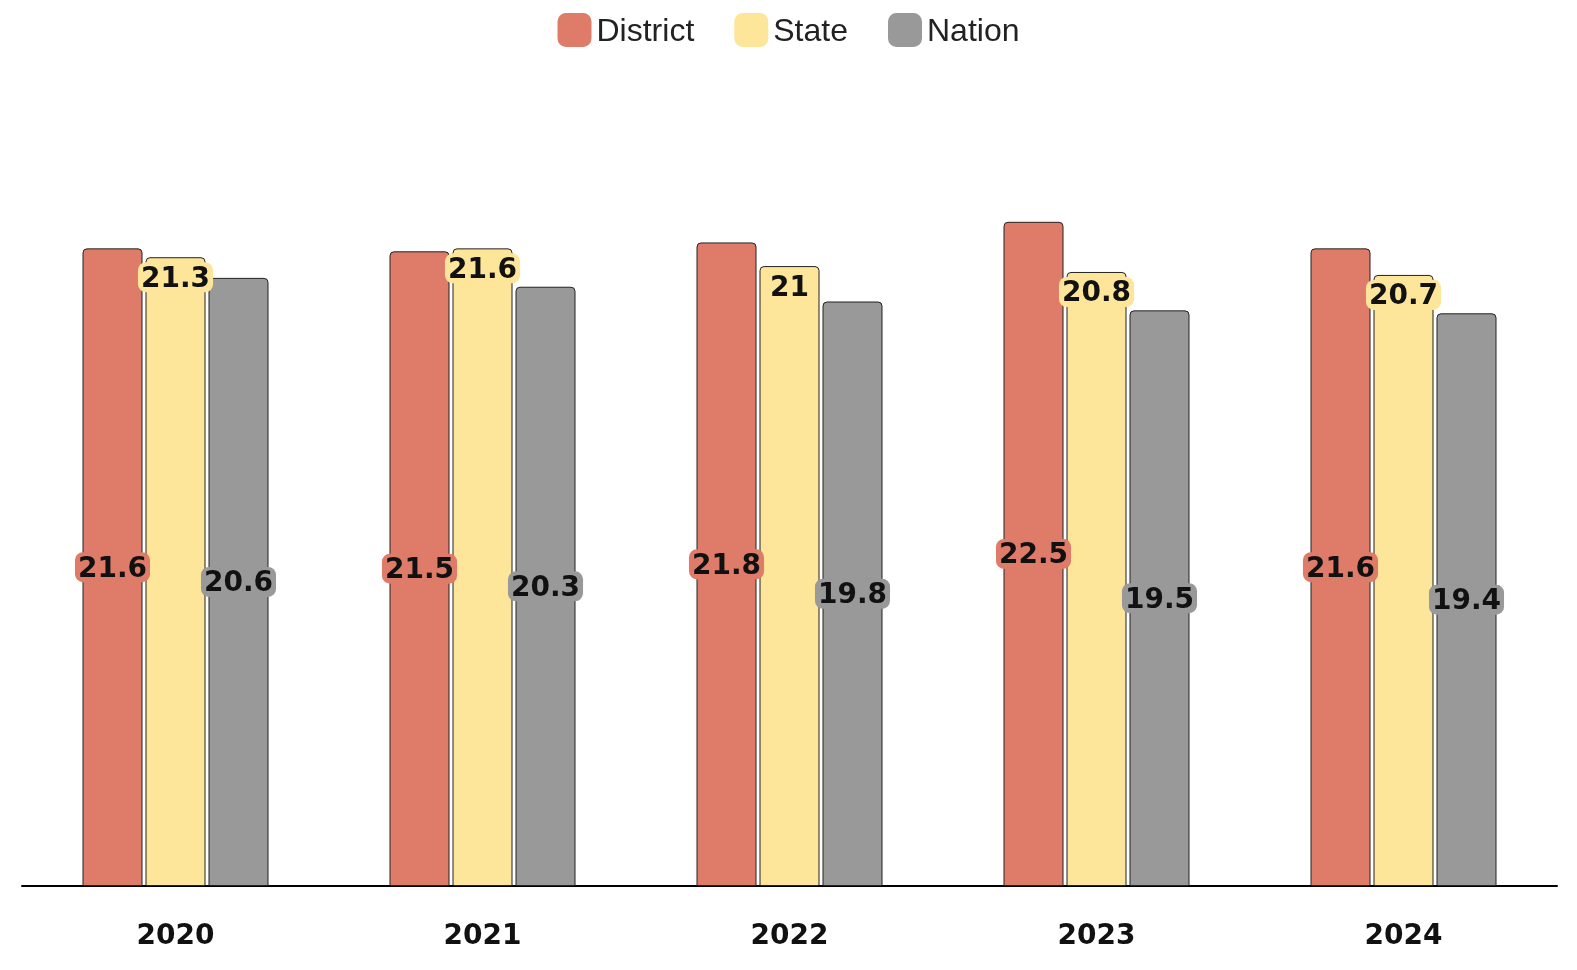 The height and width of the screenshot is (970, 1577). What do you see at coordinates (1096, 934) in the screenshot?
I see `x-tick-label: 2023` at bounding box center [1096, 934].